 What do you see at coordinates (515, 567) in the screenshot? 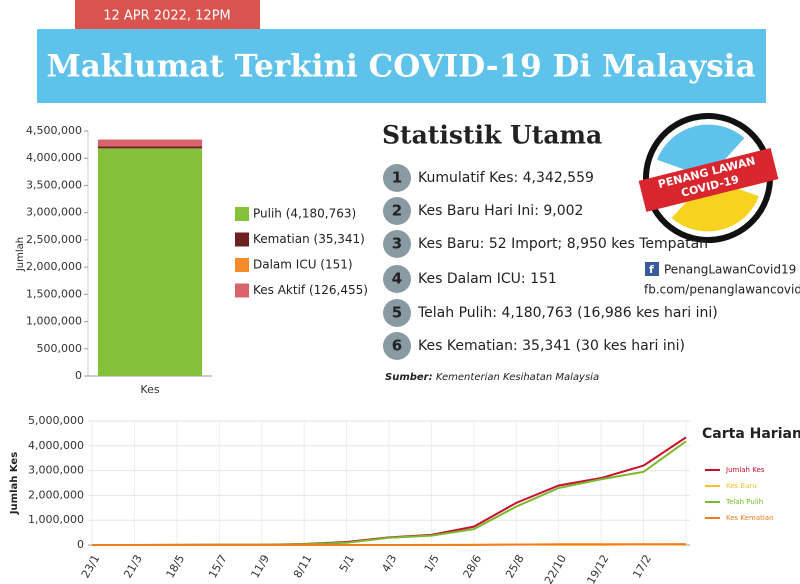
I see `x-tick-label: 25/8` at bounding box center [515, 567].